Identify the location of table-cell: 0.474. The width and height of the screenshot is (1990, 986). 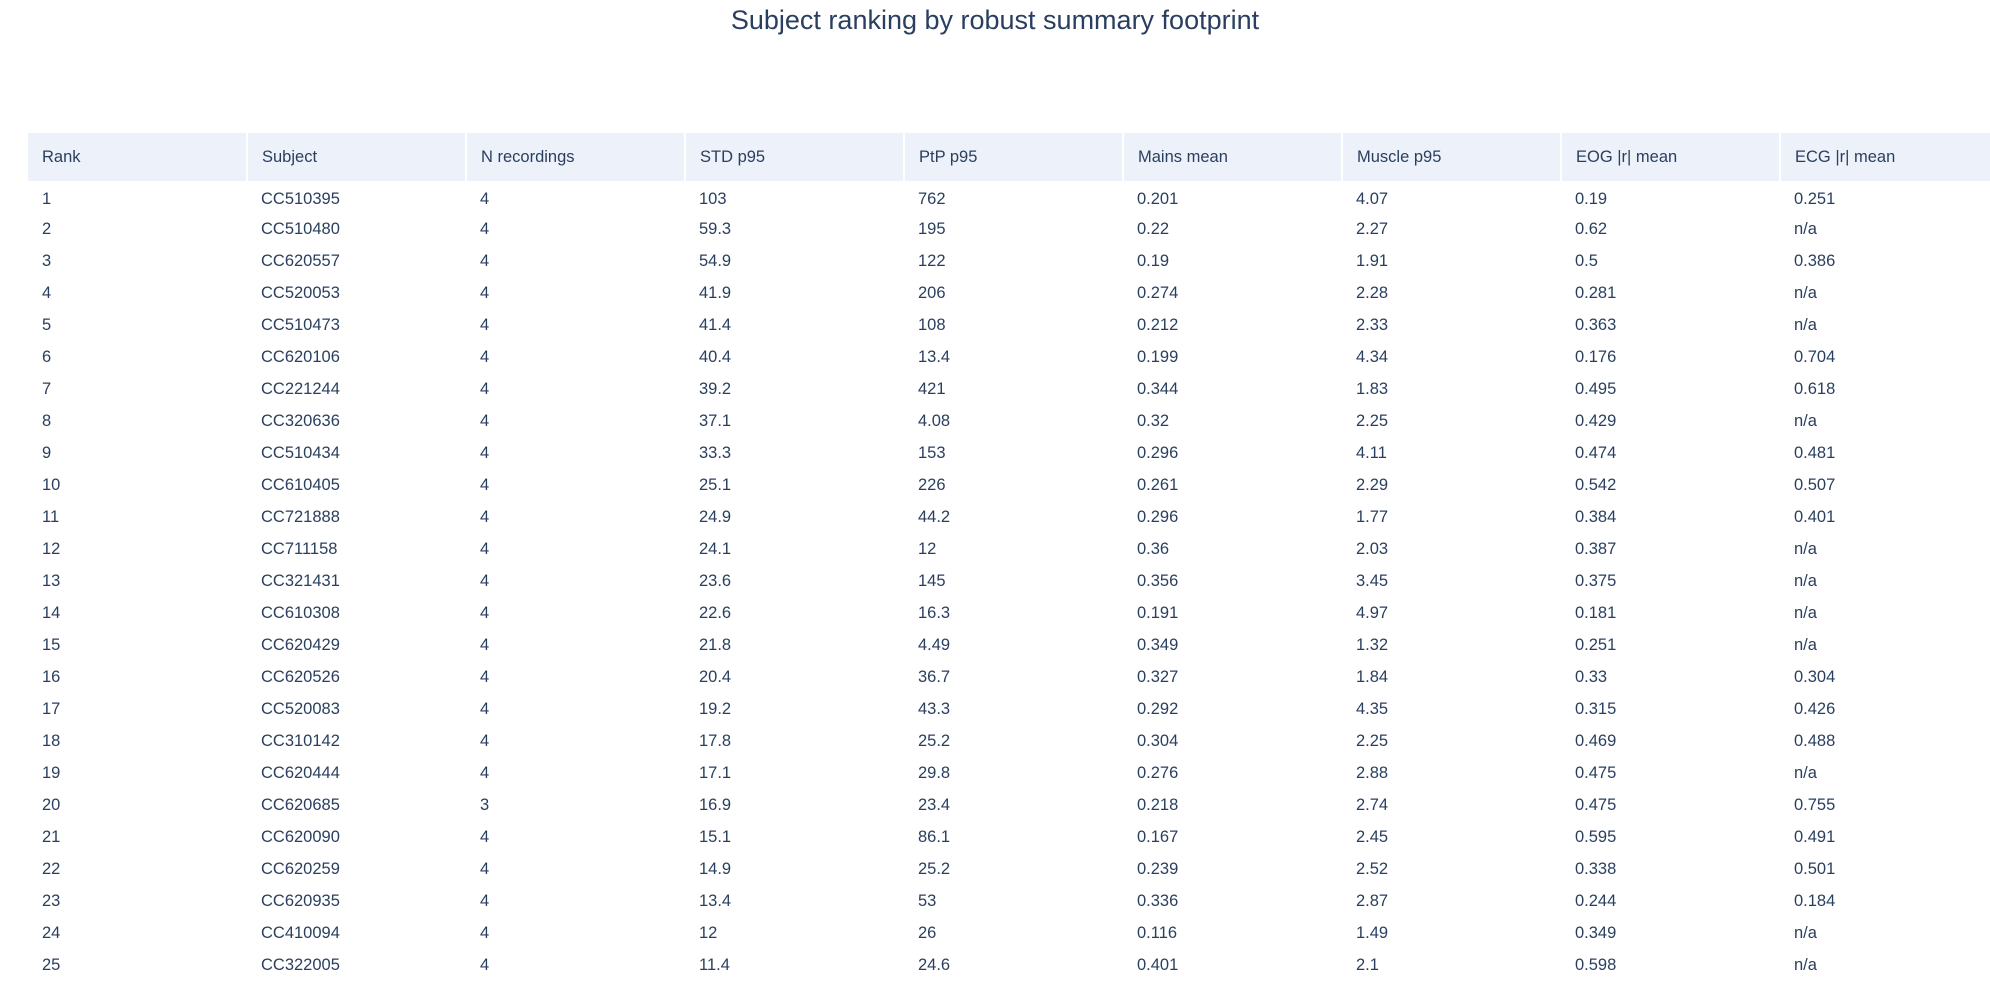
(1670, 453).